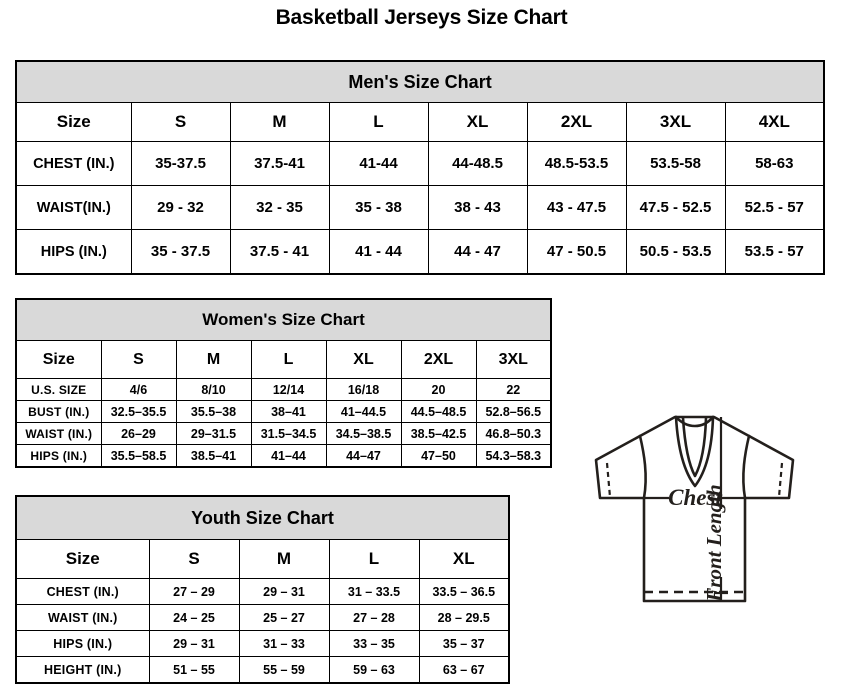 This screenshot has height=684, width=843. I want to click on chart-title: Women's Size Chart, so click(283, 319).